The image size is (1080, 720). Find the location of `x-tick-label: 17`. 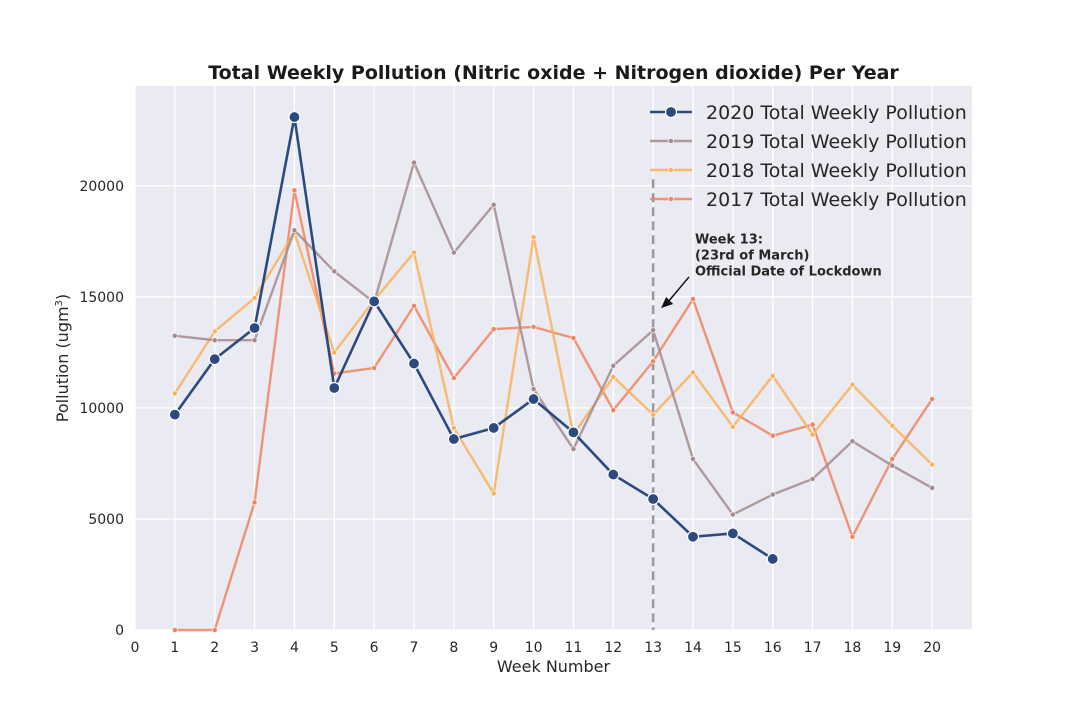

x-tick-label: 17 is located at coordinates (813, 648).